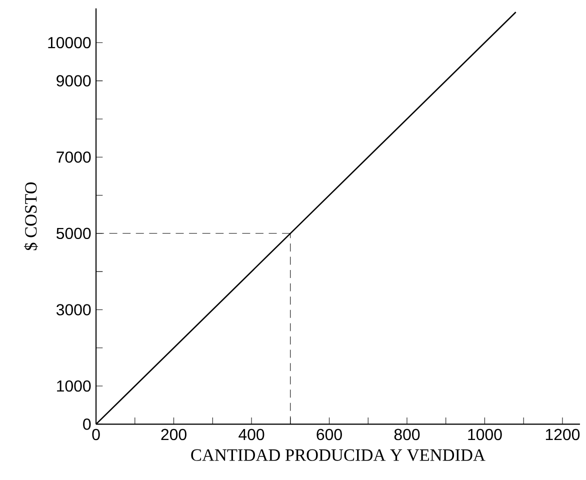  Describe the element at coordinates (69, 42) in the screenshot. I see `y-tick-label: 10000` at that location.